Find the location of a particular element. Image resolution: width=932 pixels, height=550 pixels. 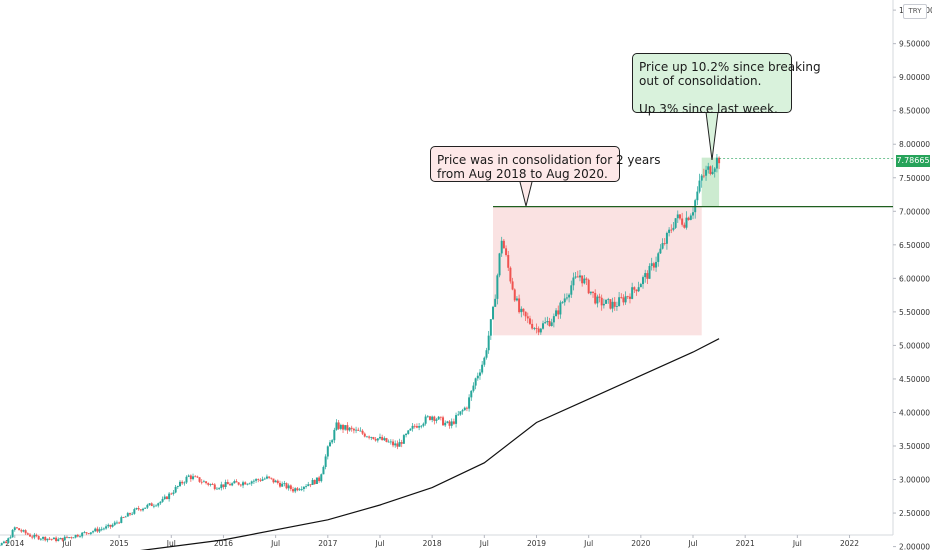

y-tick-label: 9.50000 is located at coordinates (914, 44).